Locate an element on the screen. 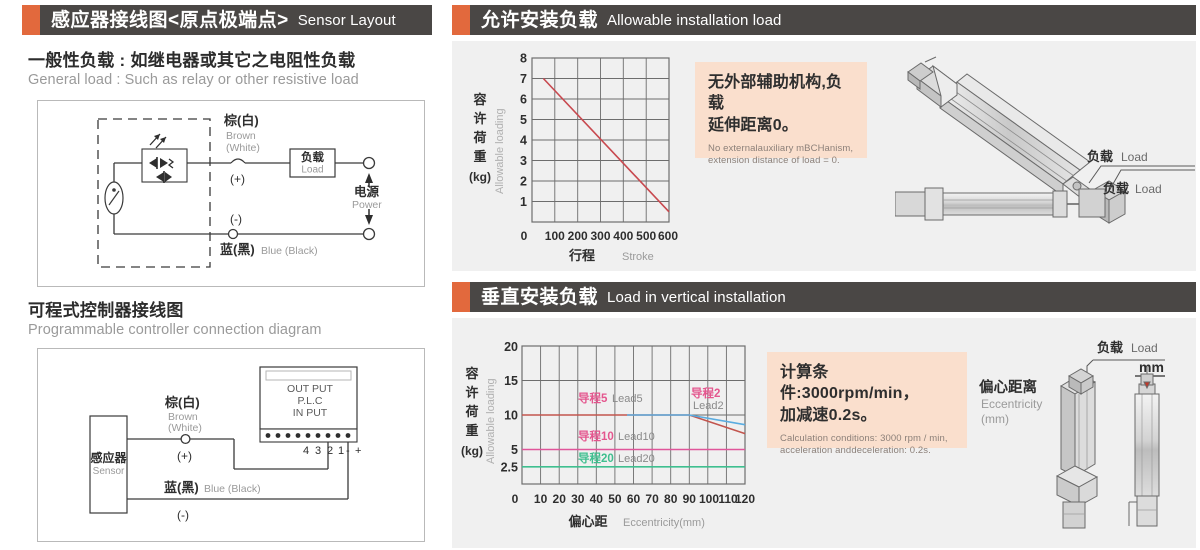  header-bar-vertical: 垂直安装负载 Load in vertical installation is located at coordinates (833, 297).